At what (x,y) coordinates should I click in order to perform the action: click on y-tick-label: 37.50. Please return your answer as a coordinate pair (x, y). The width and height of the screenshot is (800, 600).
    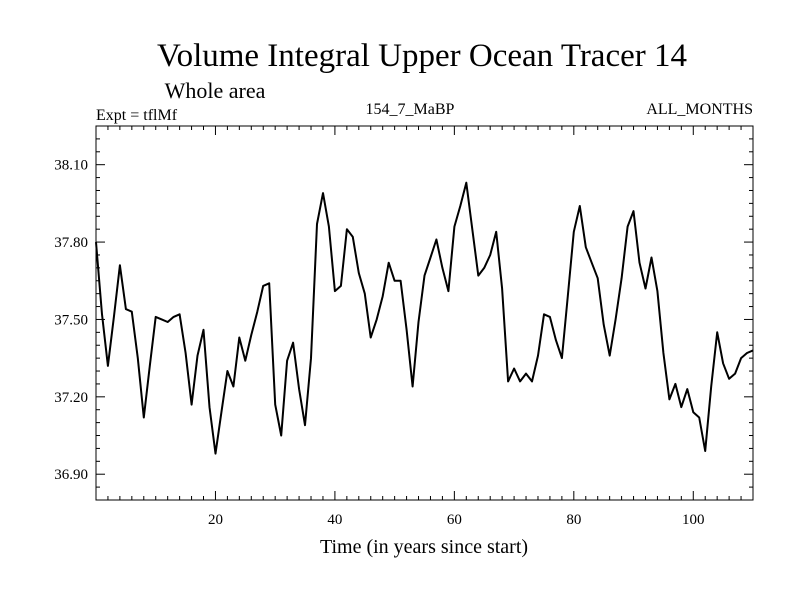
    Looking at the image, I should click on (71, 320).